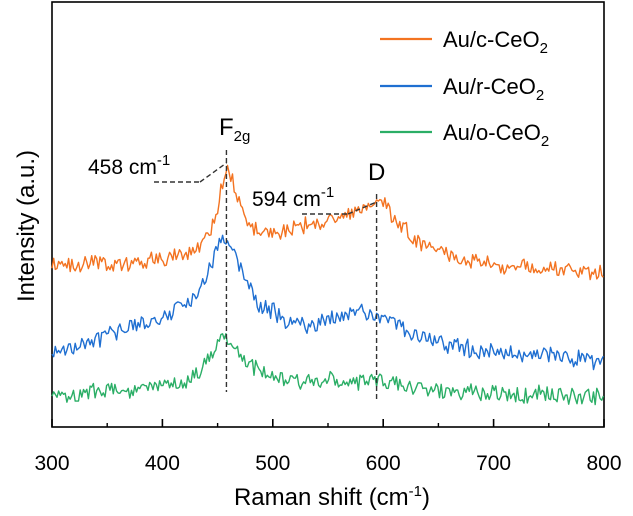 The image size is (633, 516). What do you see at coordinates (328, 447) in the screenshot?
I see `tick-layer: 300 400 500 600 700 800` at bounding box center [328, 447].